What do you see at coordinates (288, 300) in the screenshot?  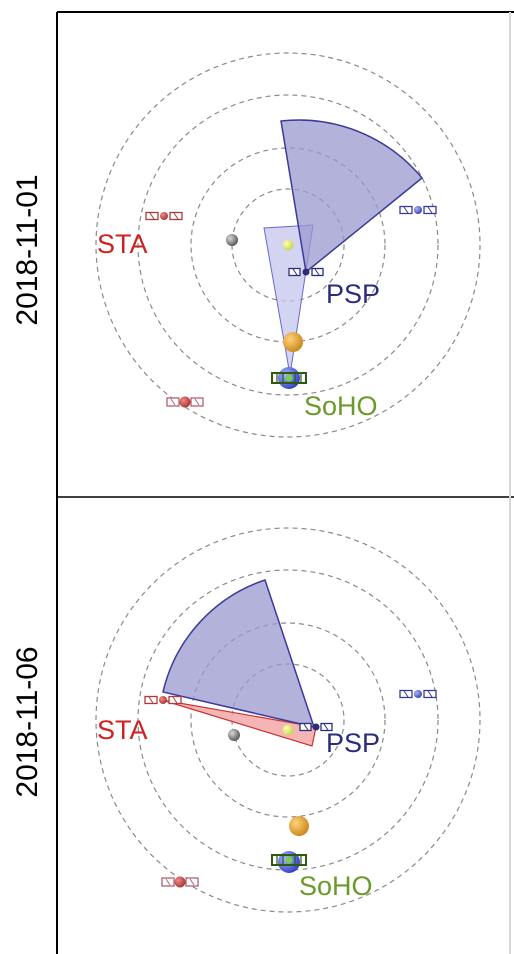 I see `fov-narrow-wedge` at bounding box center [288, 300].